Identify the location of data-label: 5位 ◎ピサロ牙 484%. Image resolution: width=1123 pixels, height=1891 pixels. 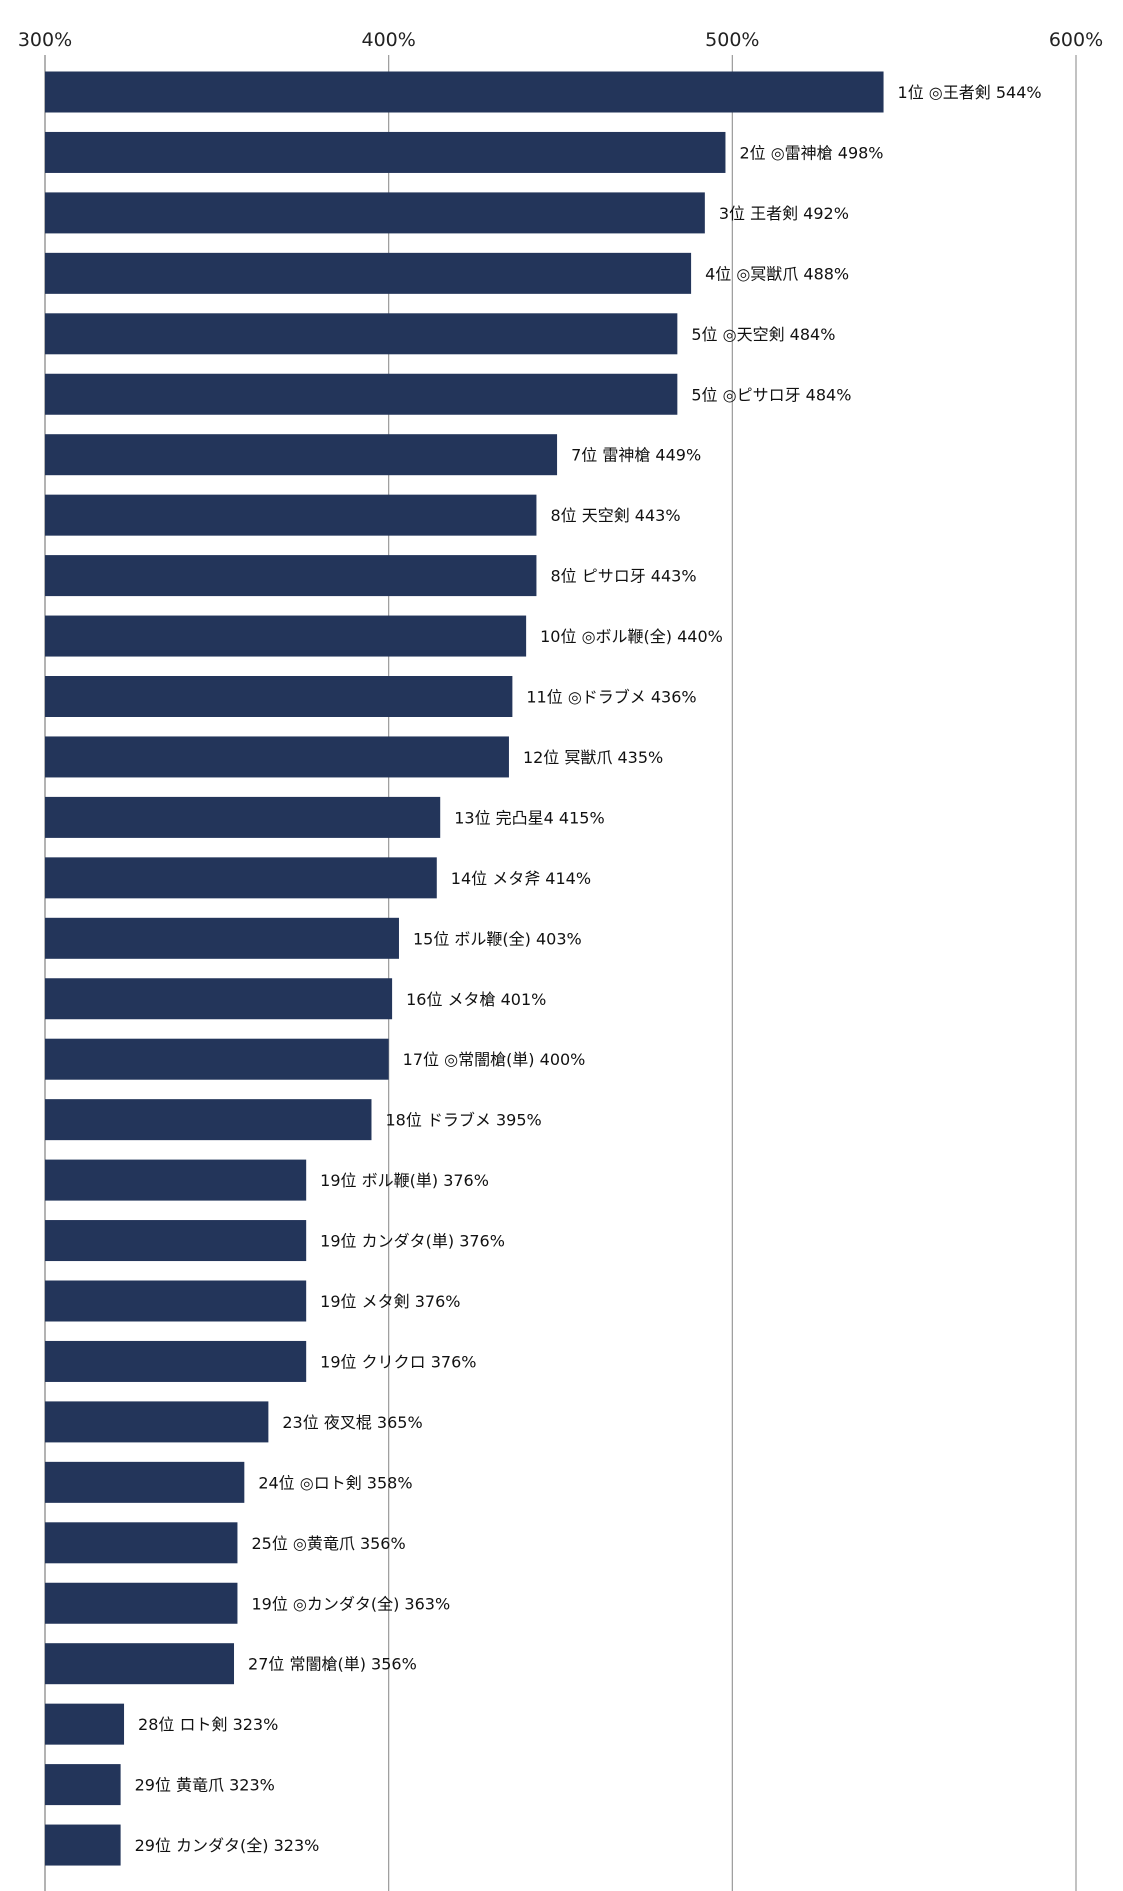
(771, 394).